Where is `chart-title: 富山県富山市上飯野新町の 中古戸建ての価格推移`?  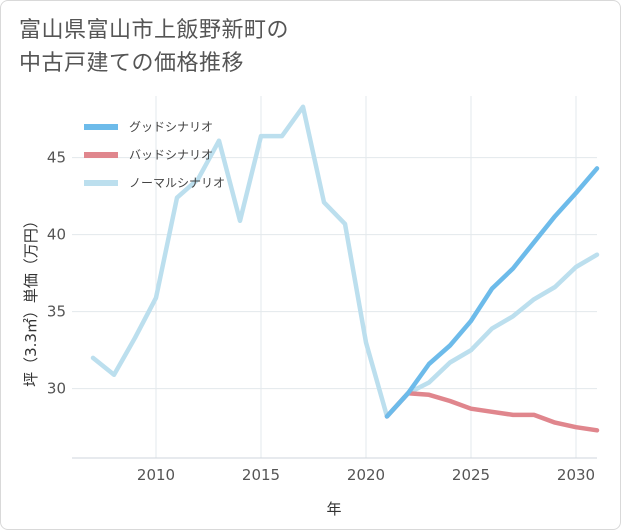 chart-title: 富山県富山市上飯野新町の 中古戸建ての価格推移 is located at coordinates (154, 47).